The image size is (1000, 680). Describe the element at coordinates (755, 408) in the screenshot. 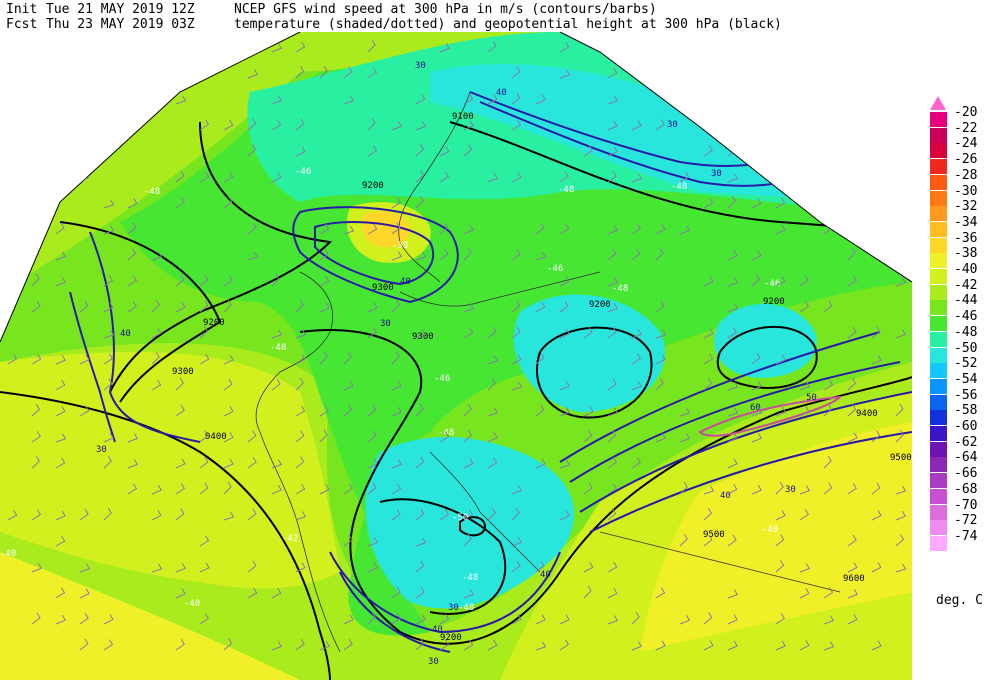

I see `wind-label: 60` at that location.